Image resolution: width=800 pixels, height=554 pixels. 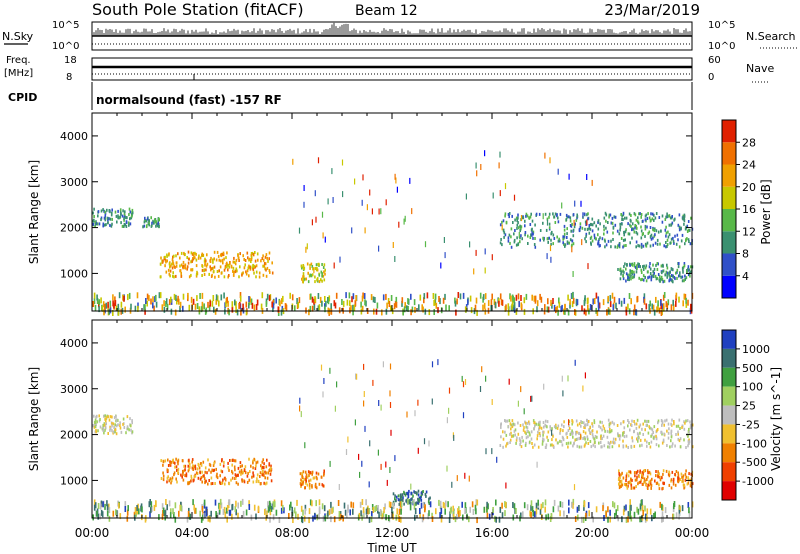 I want to click on colorbar-swatch, so click(x=729, y=220).